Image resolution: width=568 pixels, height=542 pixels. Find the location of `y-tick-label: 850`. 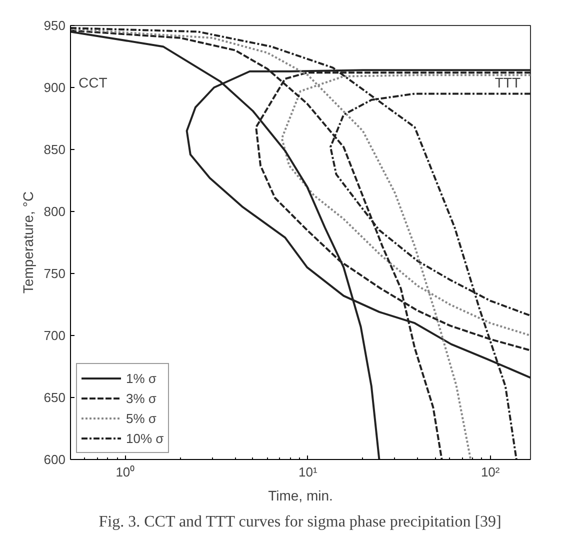

y-tick-label: 850 is located at coordinates (55, 149).